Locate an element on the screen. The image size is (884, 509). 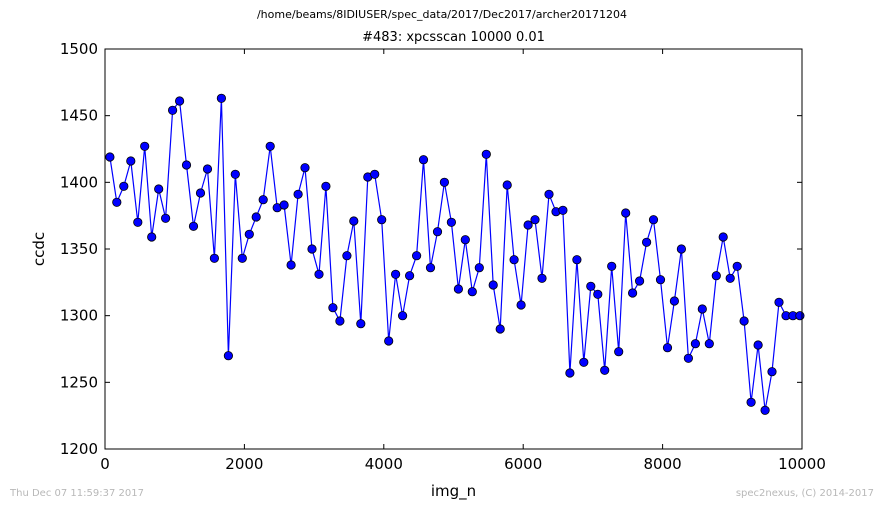
x-tick-label: 8000 is located at coordinates (663, 464).